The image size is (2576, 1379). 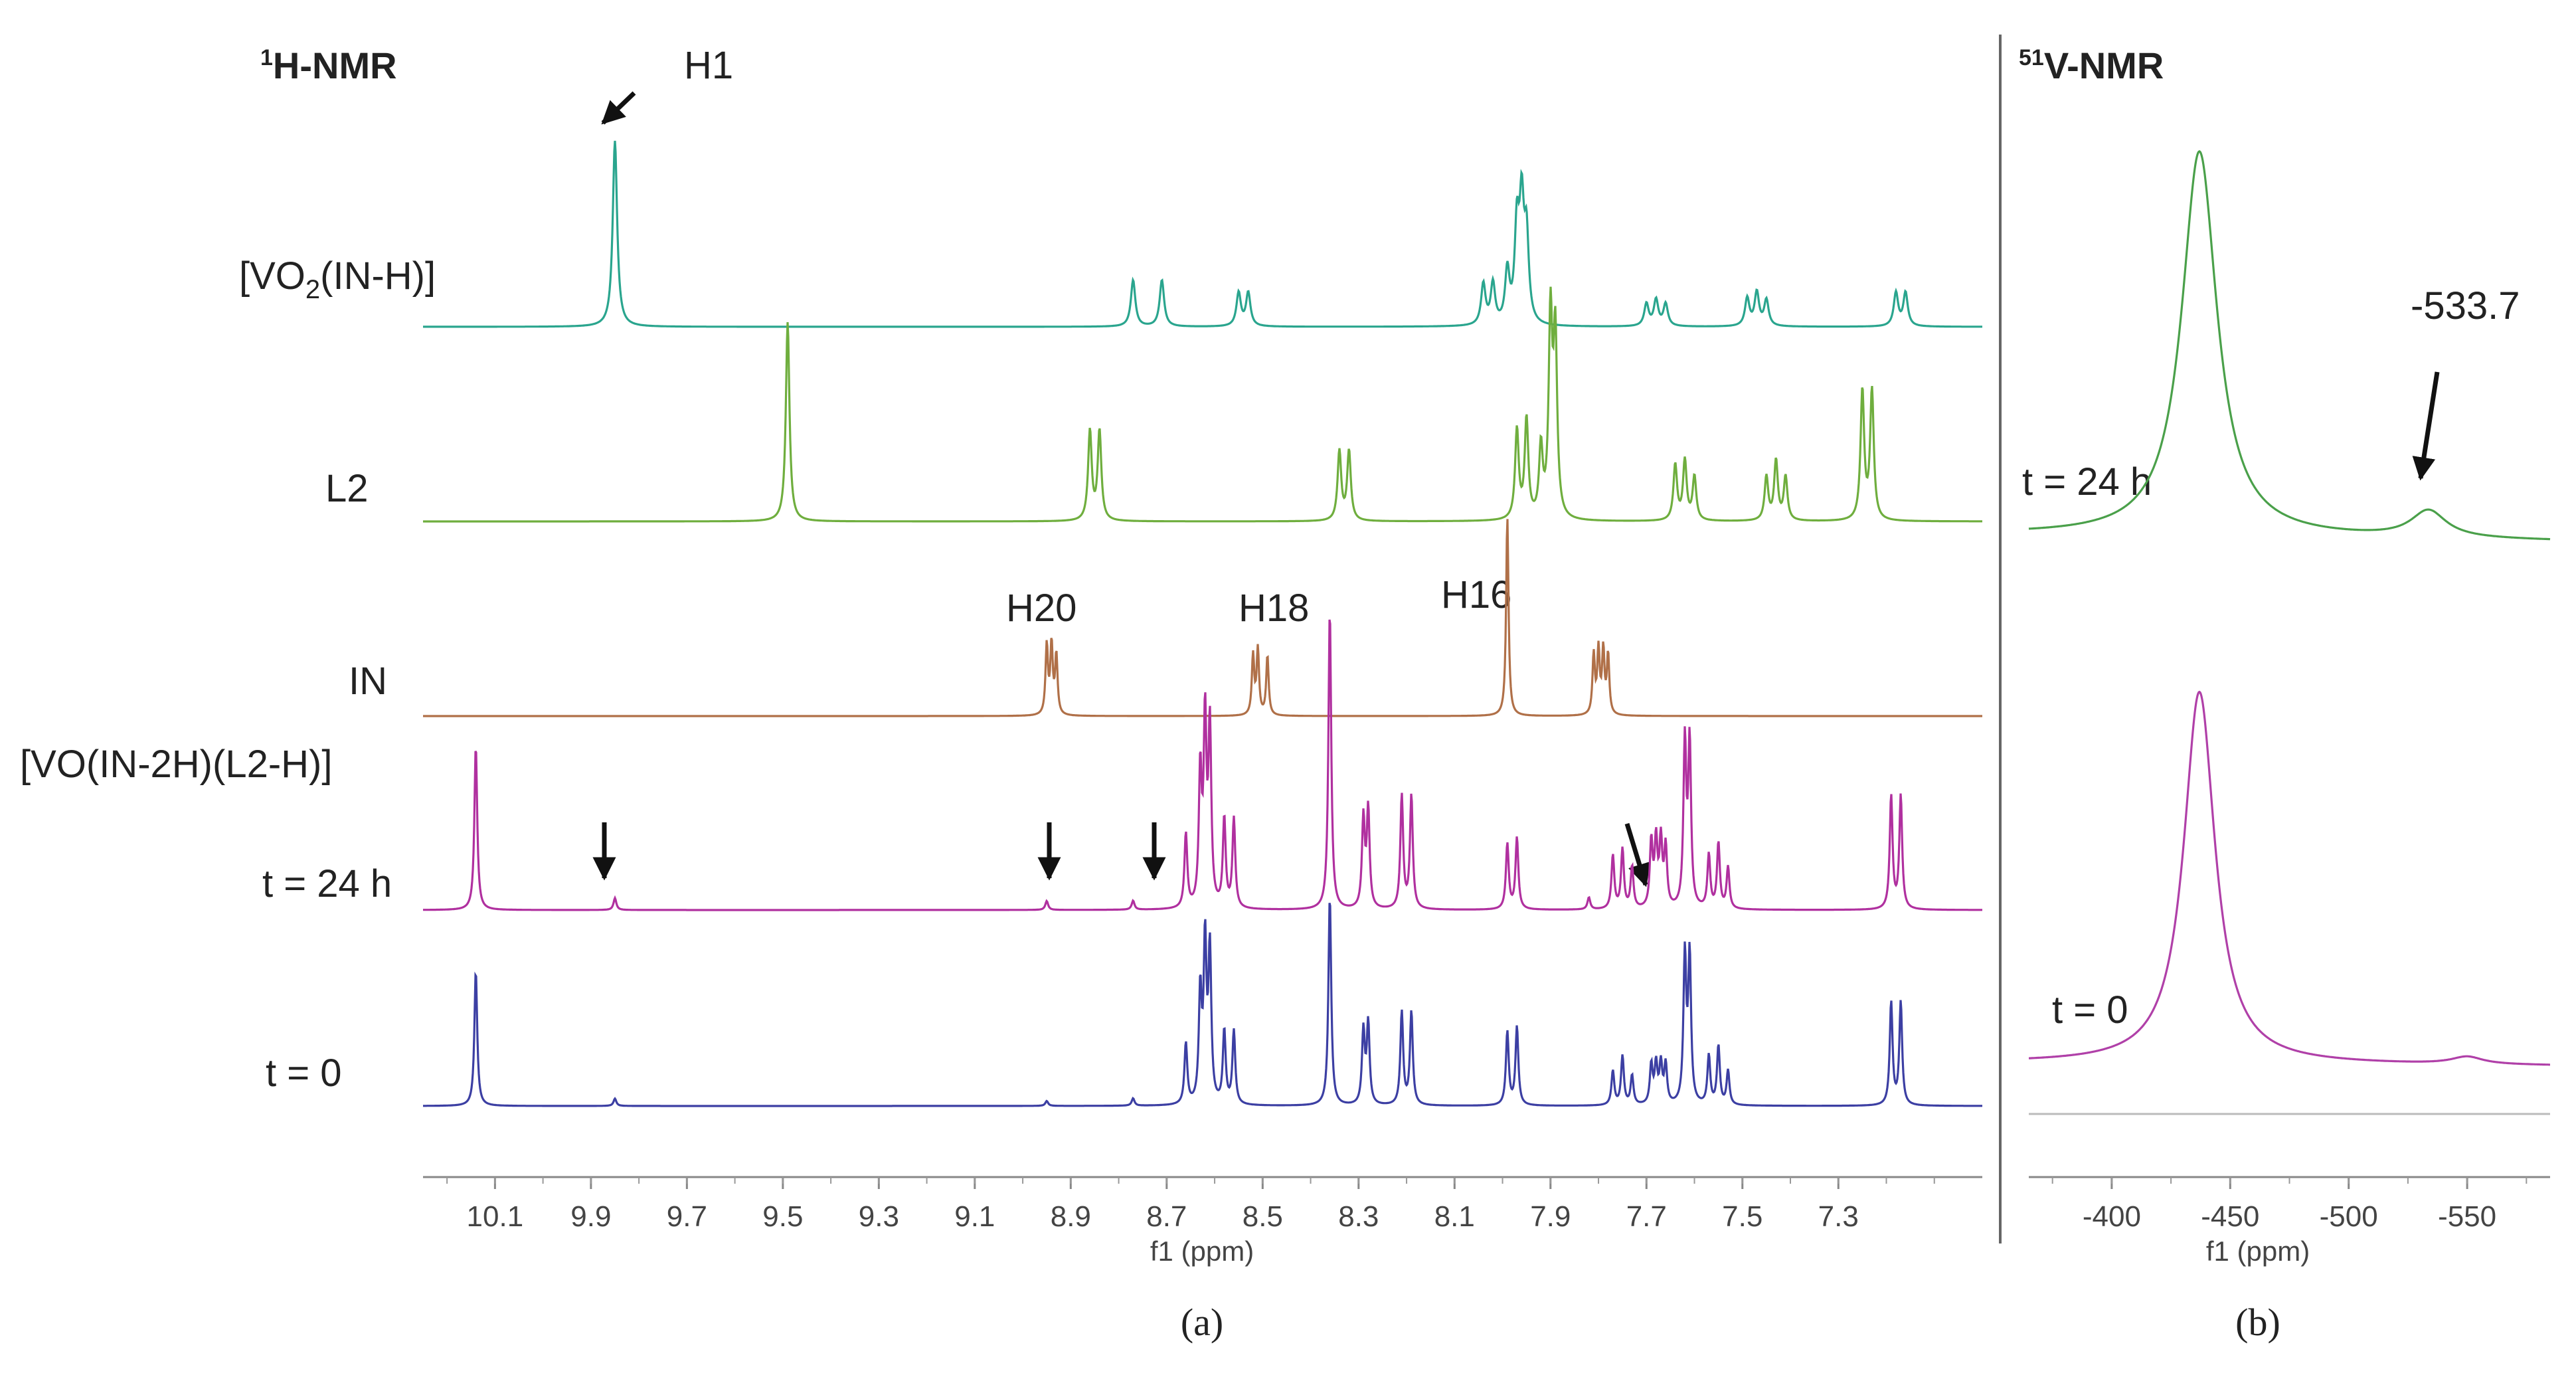 I want to click on tick-a-label: 8.7, so click(x=1166, y=1216).